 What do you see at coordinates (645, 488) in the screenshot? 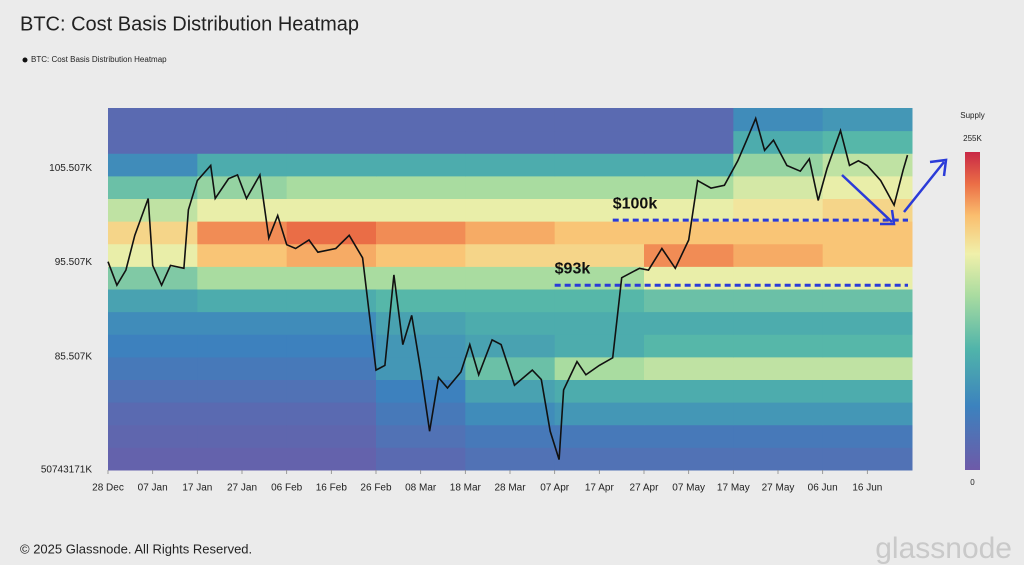
I see `x-tick-label: 27 Apr` at bounding box center [645, 488].